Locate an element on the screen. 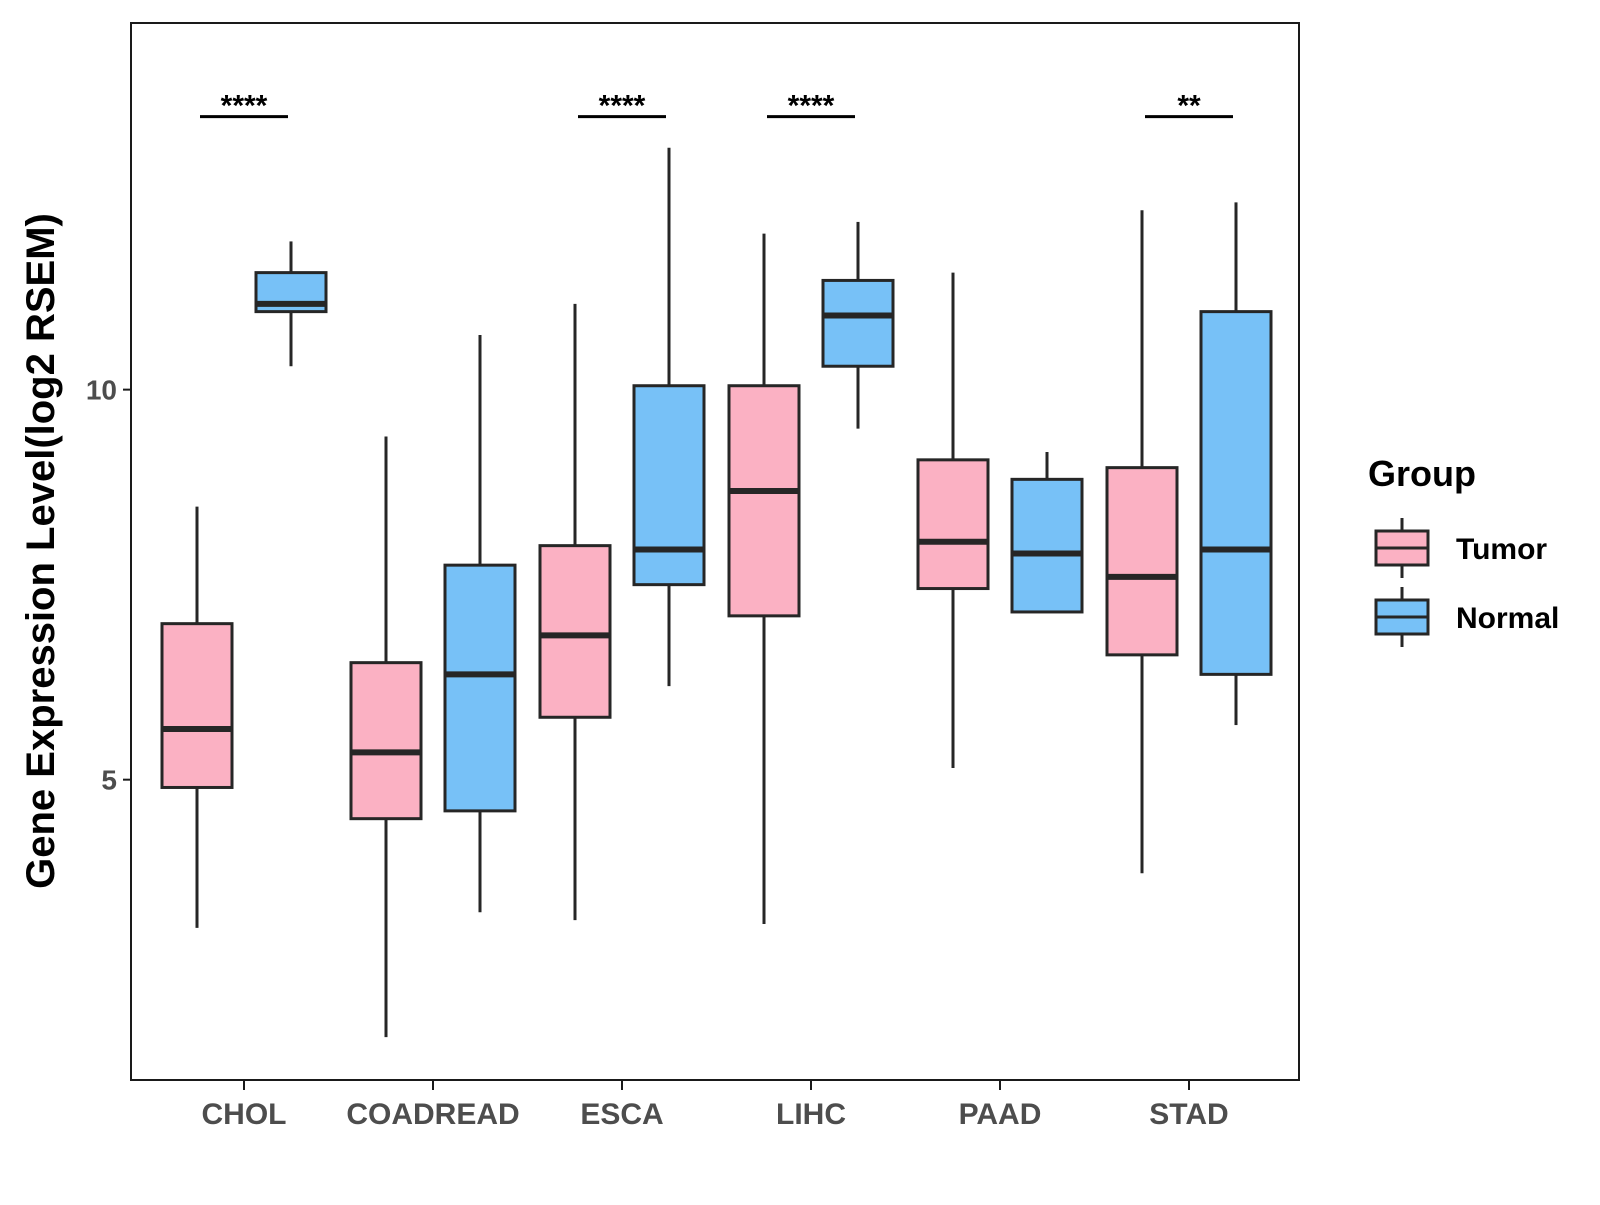 The height and width of the screenshot is (1205, 1600). significance-label: ** is located at coordinates (1189, 106).